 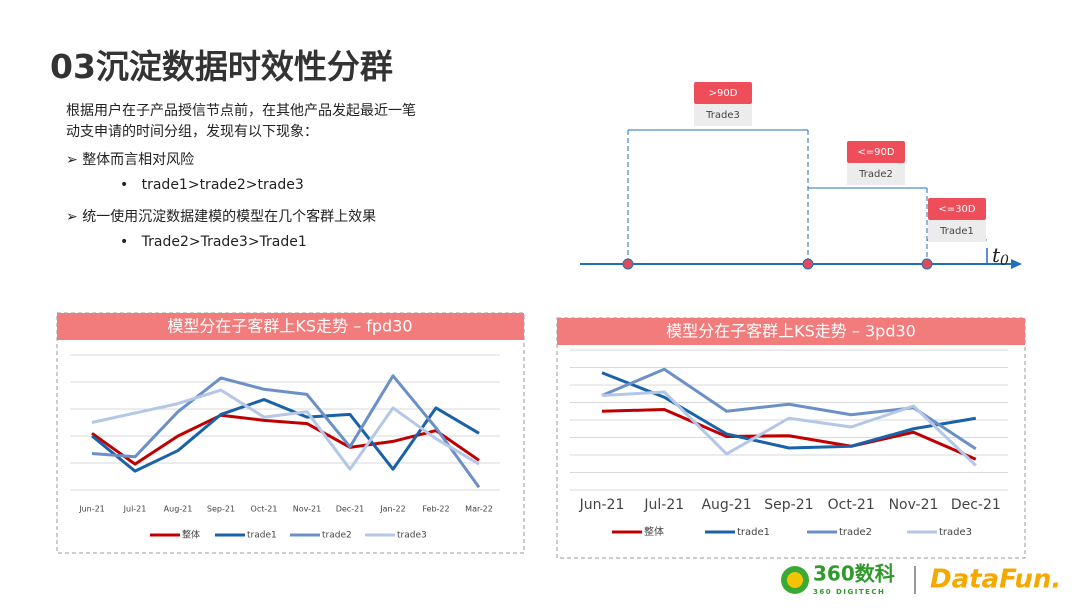 What do you see at coordinates (435, 509) in the screenshot?
I see `x-tick-label: Feb-22` at bounding box center [435, 509].